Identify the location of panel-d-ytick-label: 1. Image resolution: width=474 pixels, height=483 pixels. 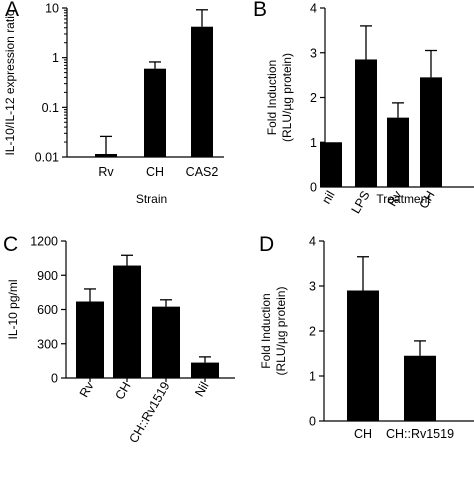
(312, 377).